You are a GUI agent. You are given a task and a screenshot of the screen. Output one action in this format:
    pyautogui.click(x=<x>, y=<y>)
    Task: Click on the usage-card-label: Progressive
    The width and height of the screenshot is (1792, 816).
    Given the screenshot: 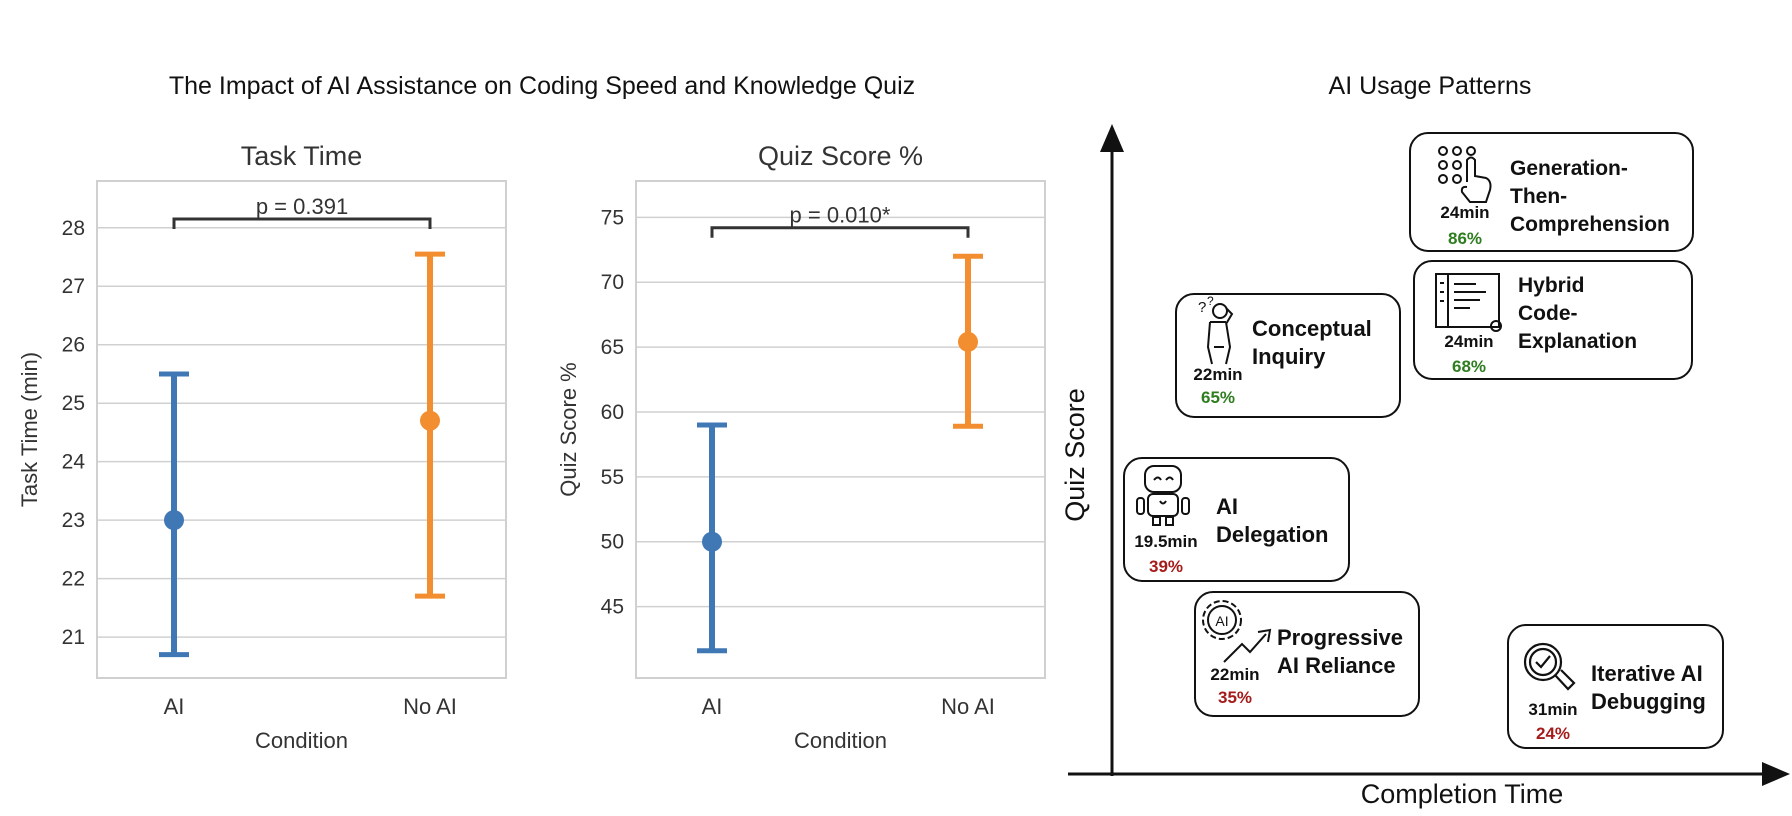 What is the action you would take?
    pyautogui.click(x=1340, y=637)
    